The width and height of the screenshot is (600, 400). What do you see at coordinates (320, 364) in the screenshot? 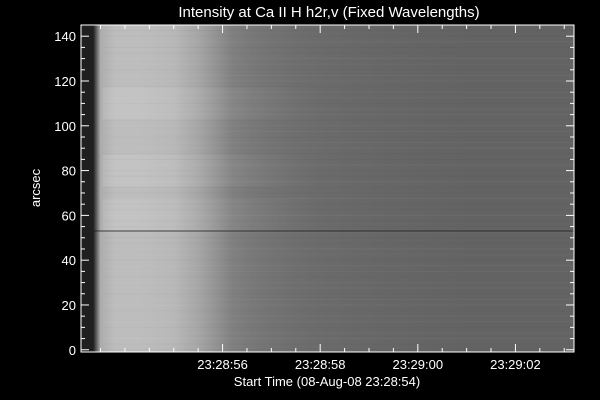
I see `x-tick-label: 23:28:58` at bounding box center [320, 364].